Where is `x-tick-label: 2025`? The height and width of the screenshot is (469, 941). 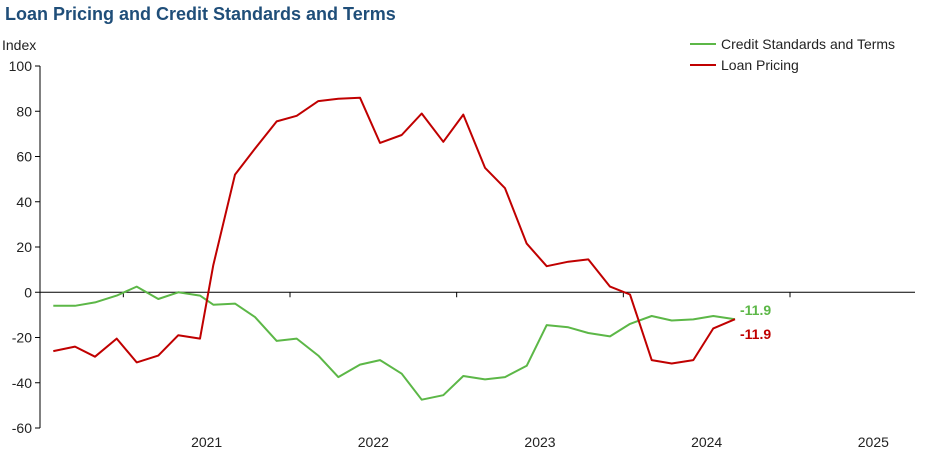 x-tick-label: 2025 is located at coordinates (873, 442).